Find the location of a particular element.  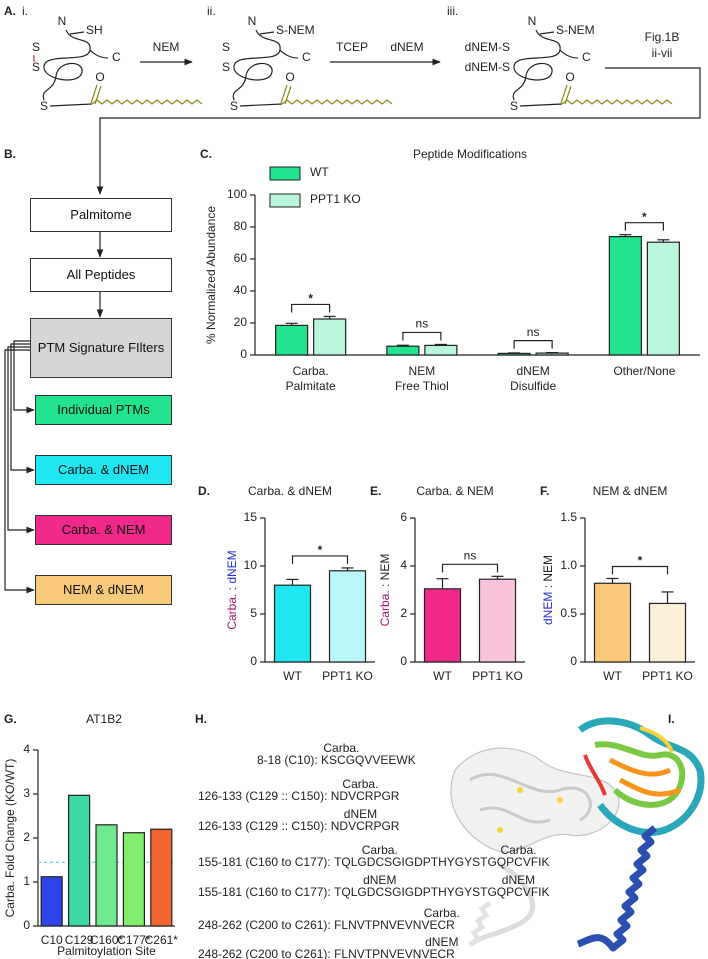

step-number: iii. is located at coordinates (452, 11).